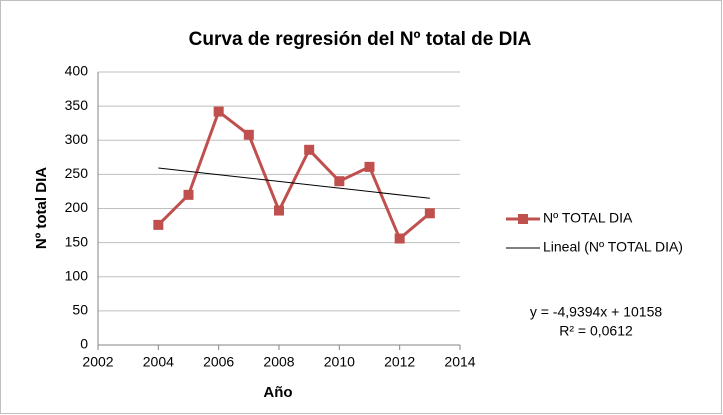 Image resolution: width=723 pixels, height=415 pixels. What do you see at coordinates (459, 362) in the screenshot?
I see `x-tick-label: 2014` at bounding box center [459, 362].